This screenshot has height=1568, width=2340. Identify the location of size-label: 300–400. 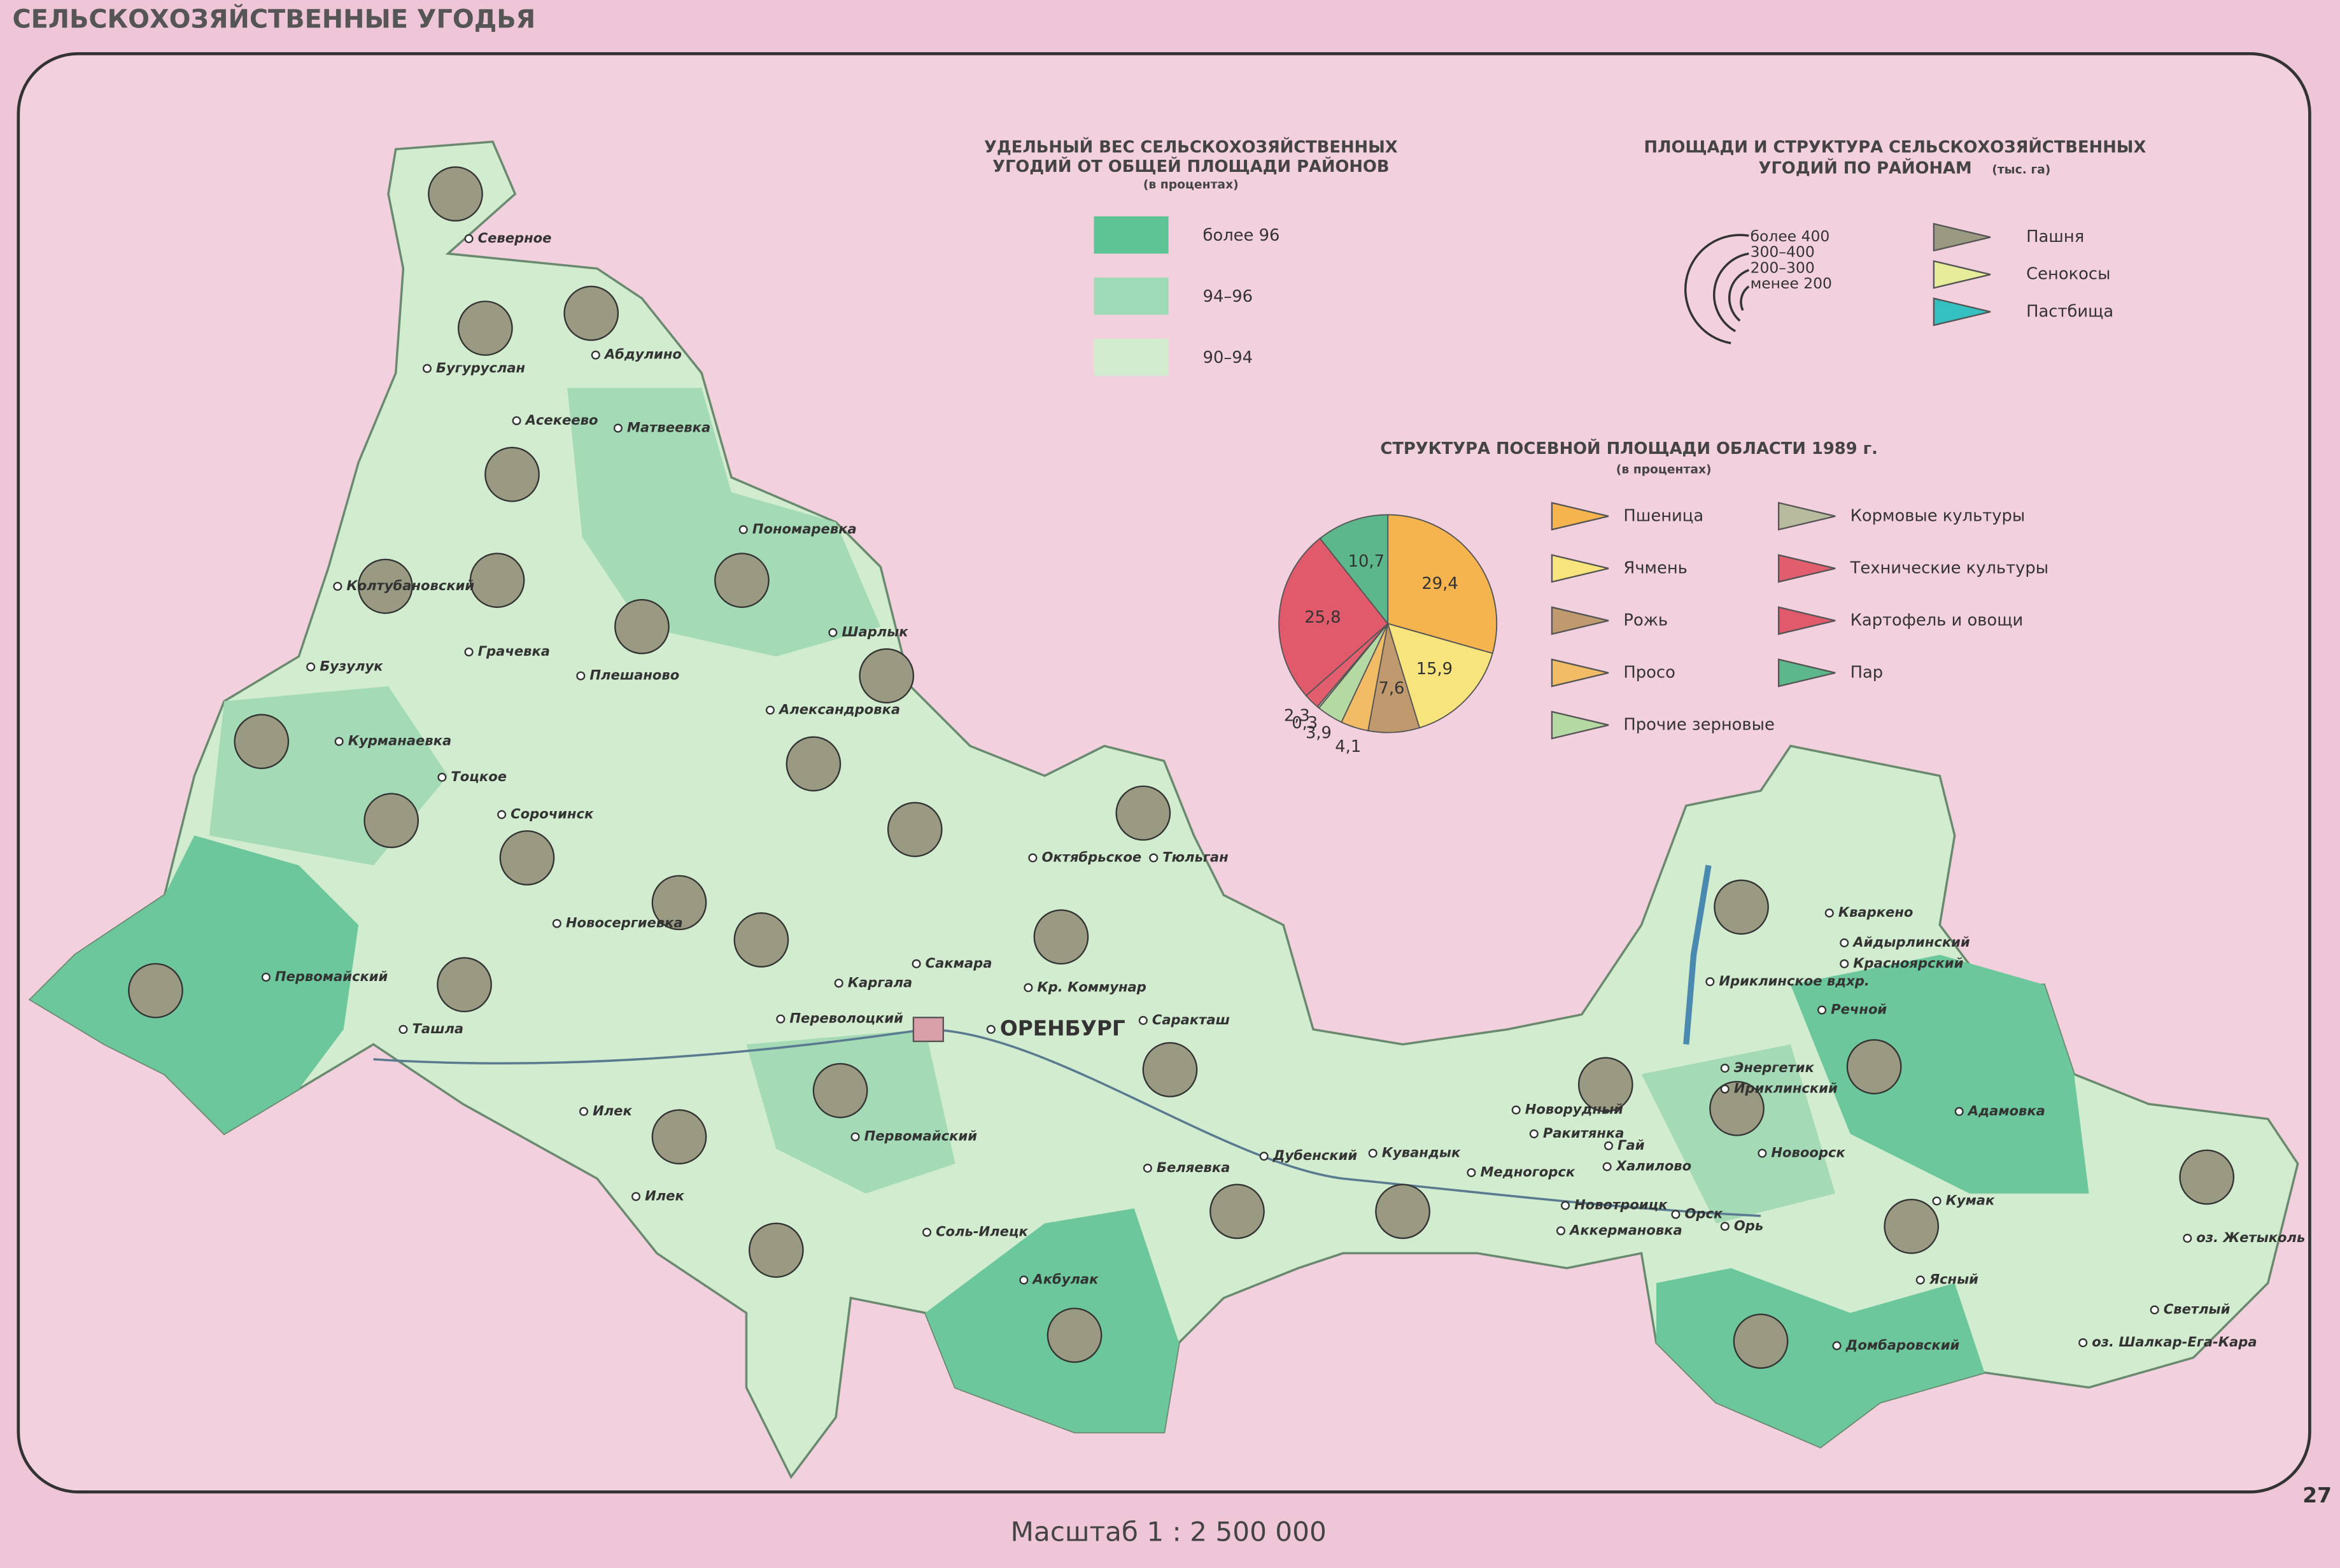
(1783, 252).